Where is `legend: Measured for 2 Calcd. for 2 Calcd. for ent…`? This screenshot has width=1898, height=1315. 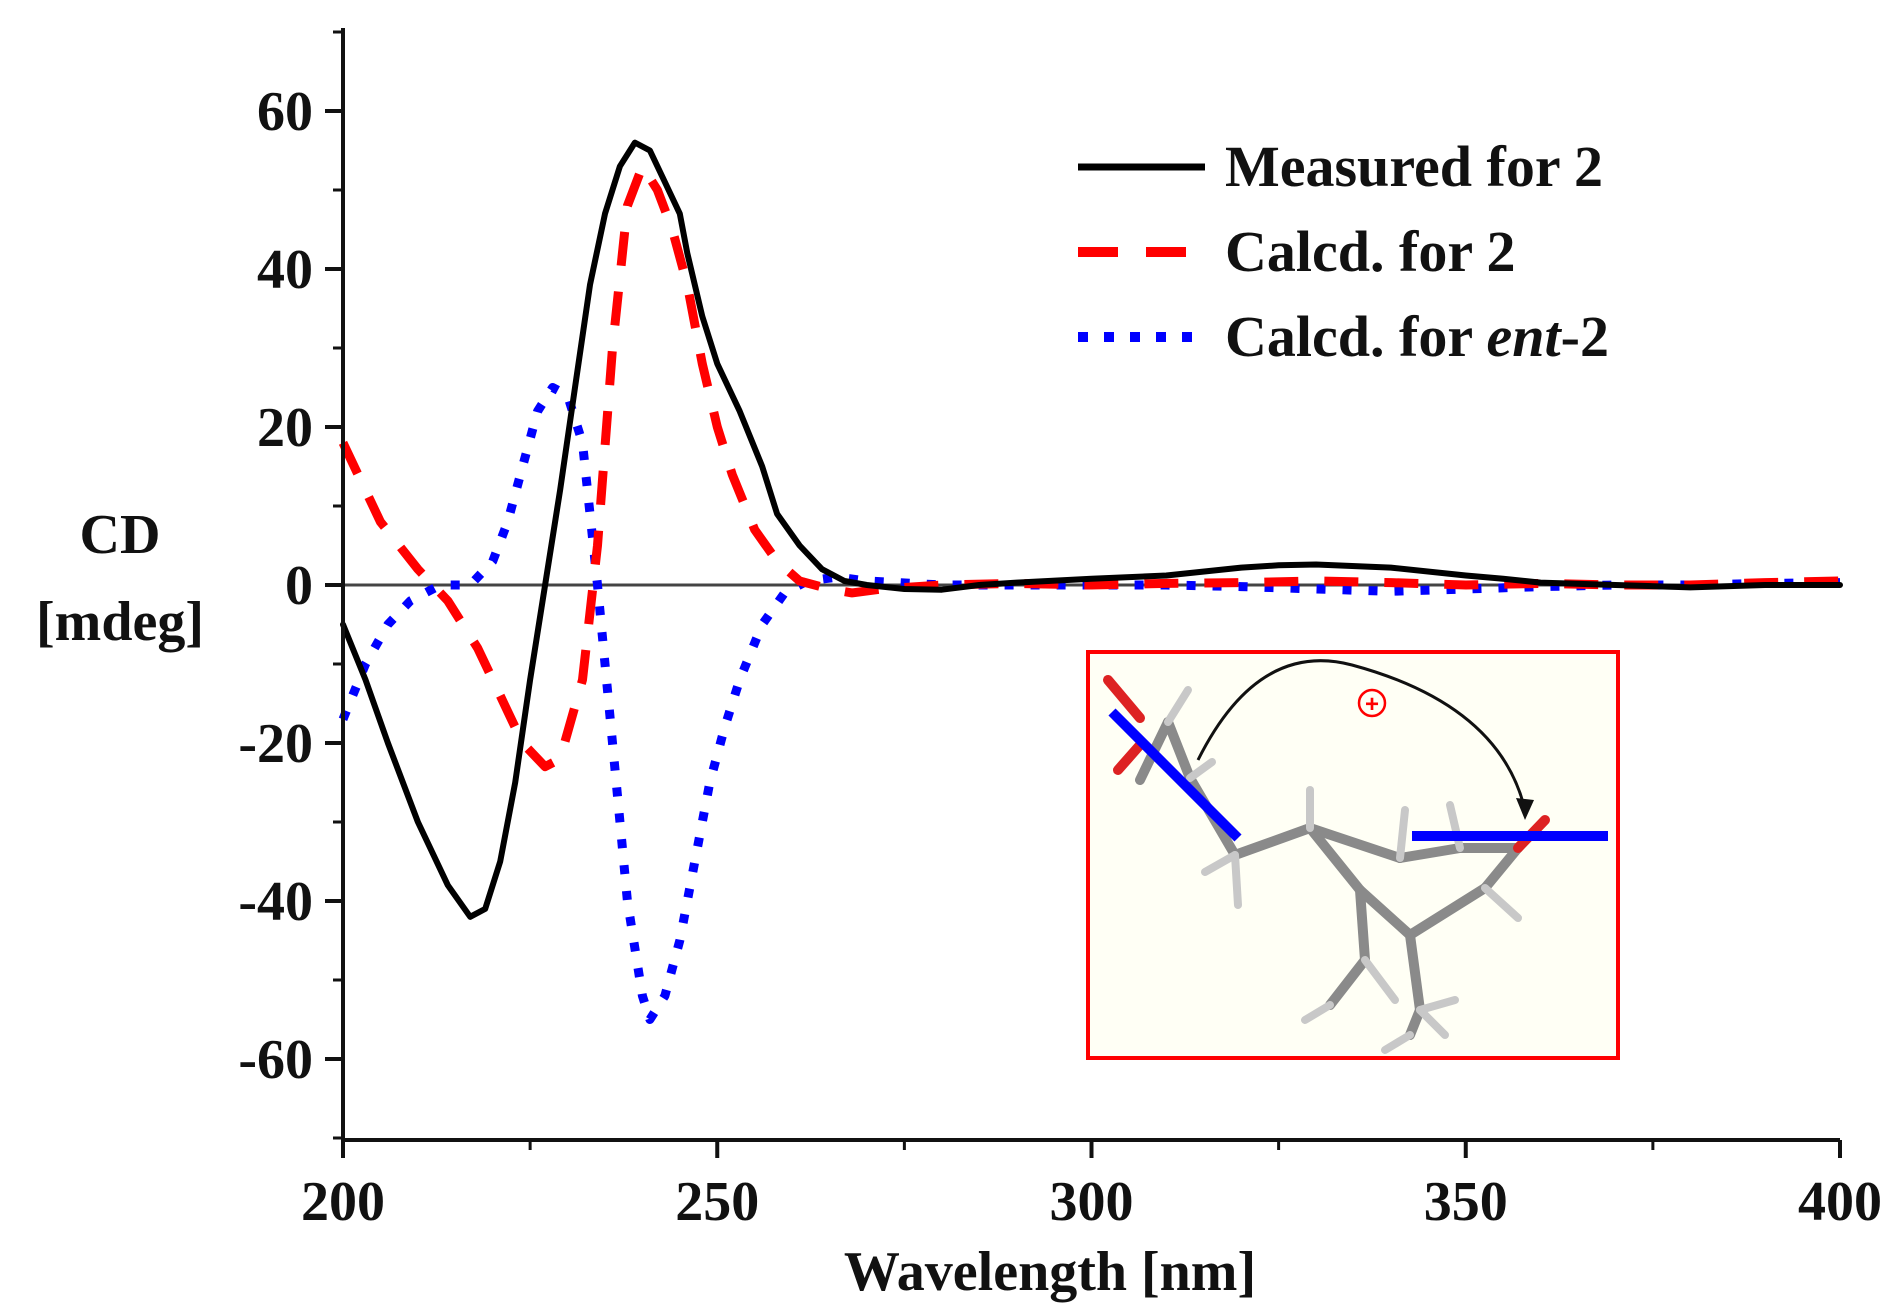 legend: Measured for 2 Calcd. for 2 Calcd. for ent… is located at coordinates (1343, 251).